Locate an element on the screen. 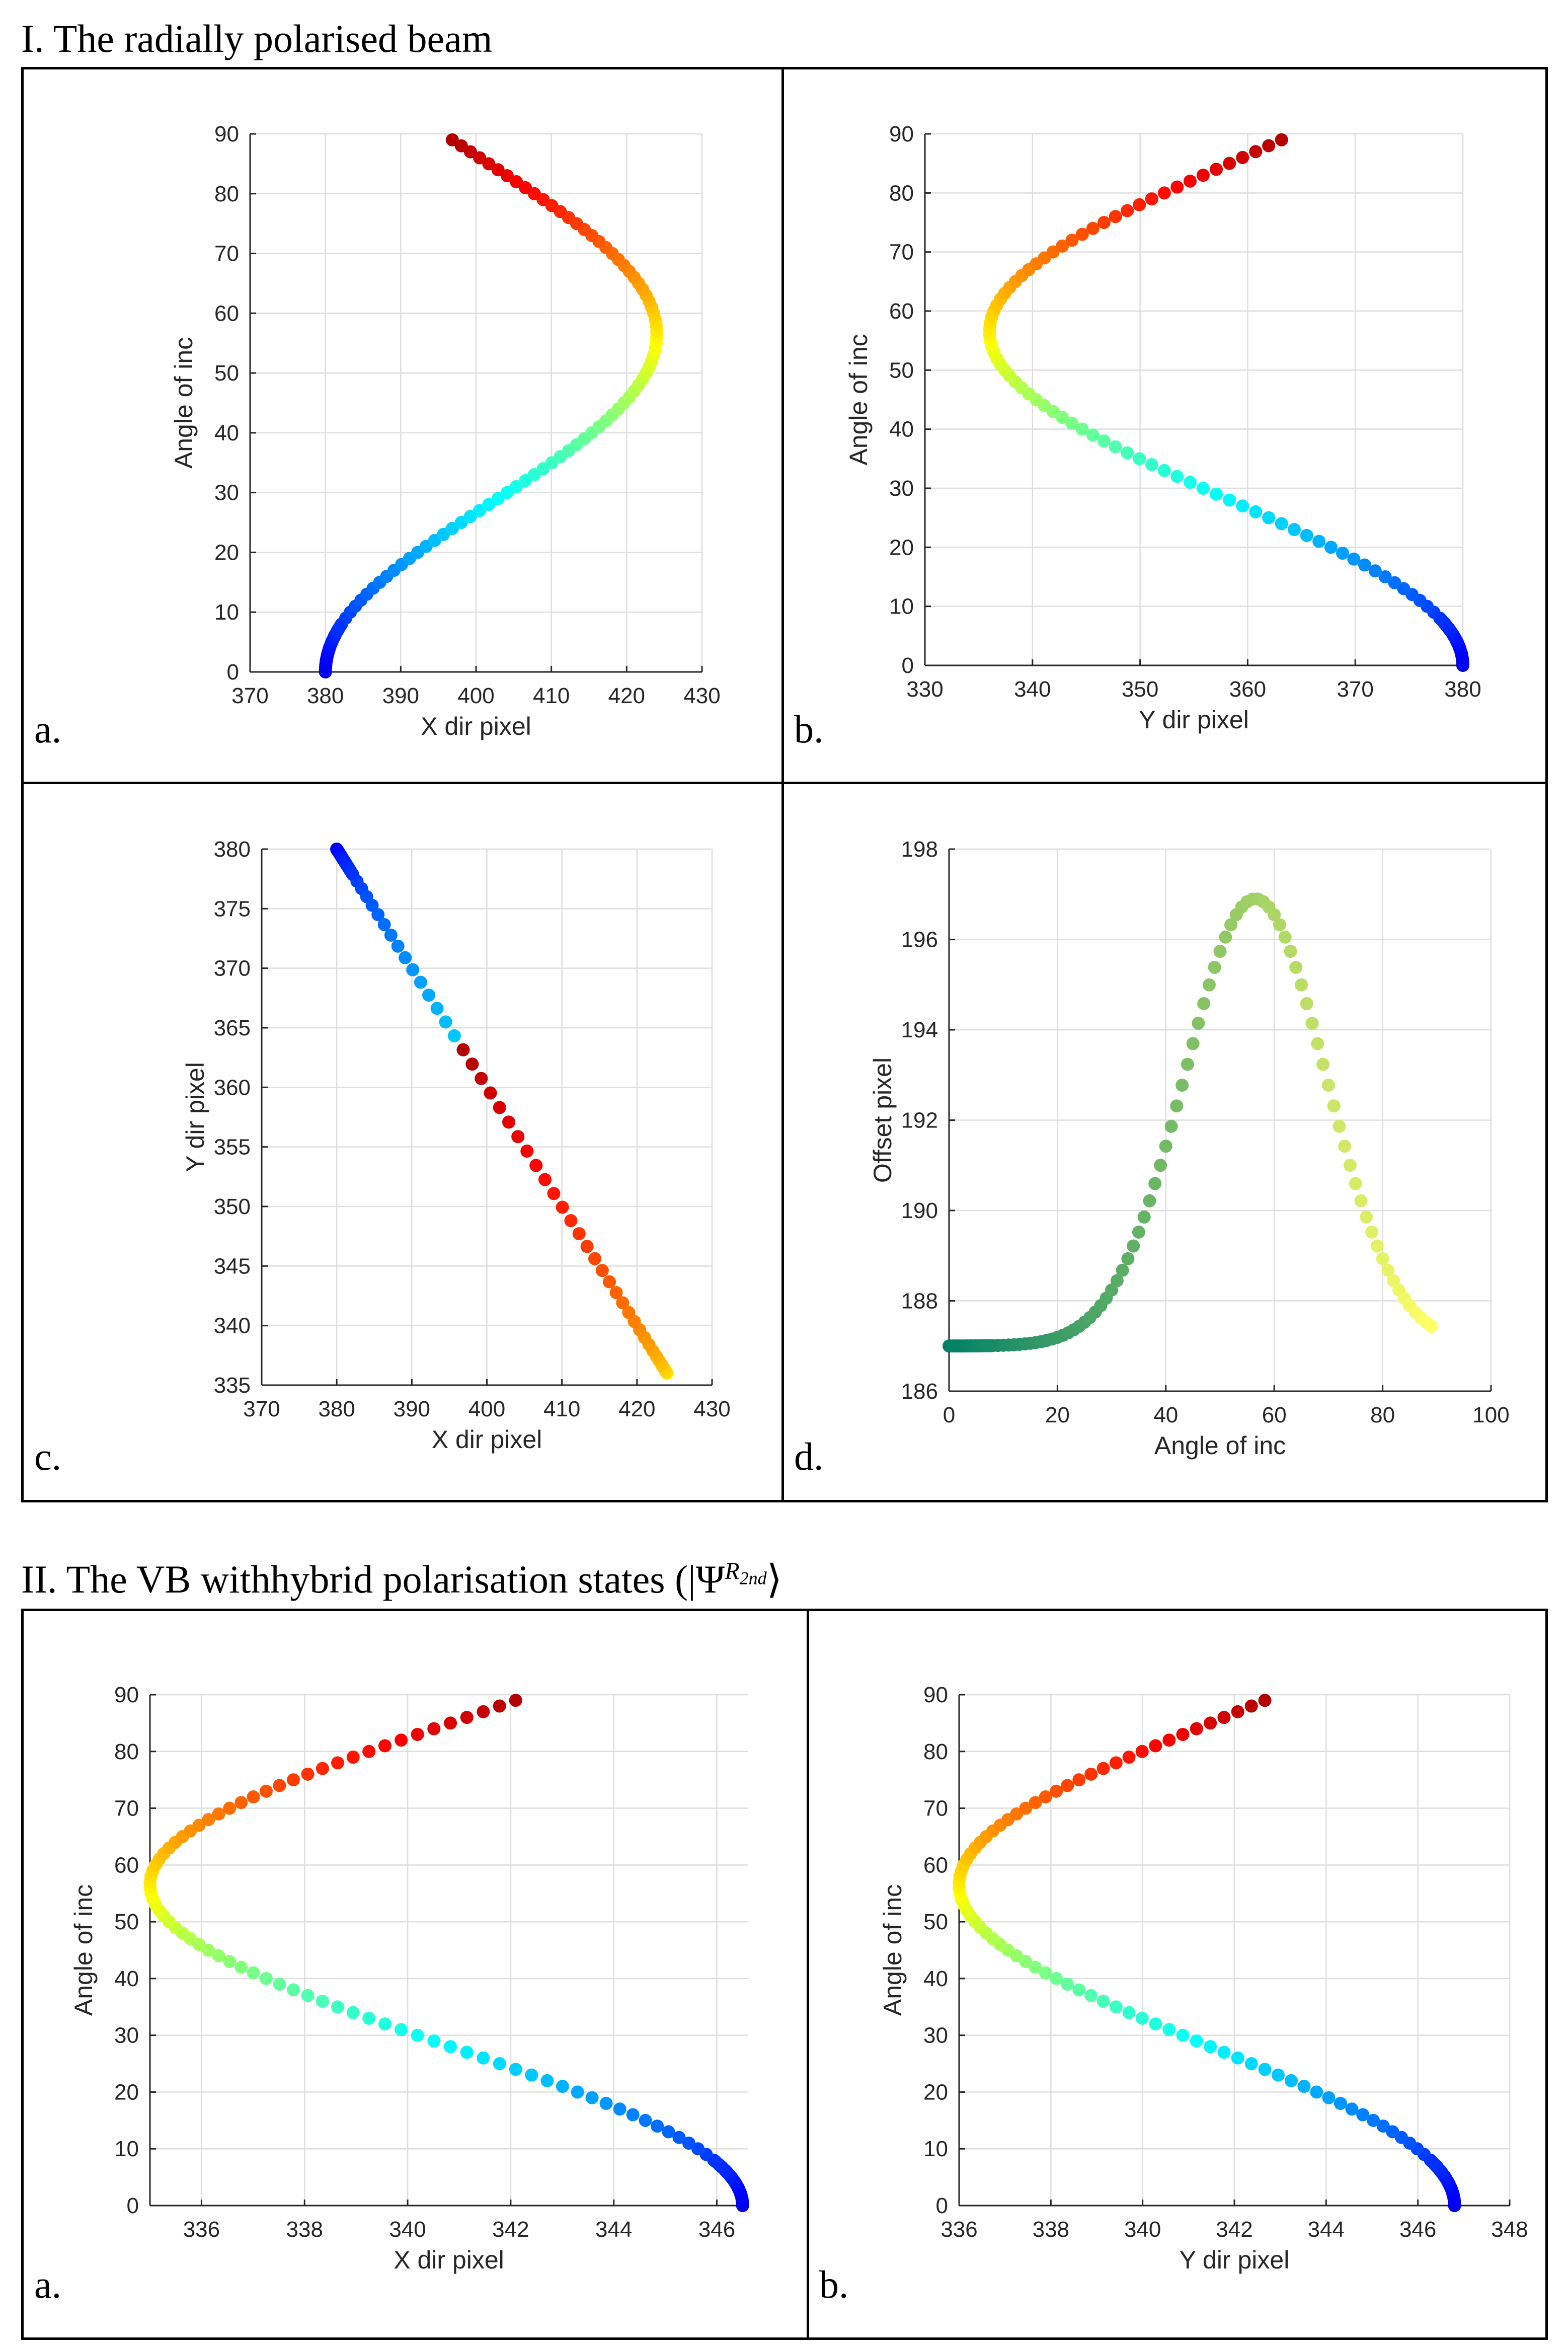 The image size is (1568, 2346). frame-divider-vertical is located at coordinates (782, 784).